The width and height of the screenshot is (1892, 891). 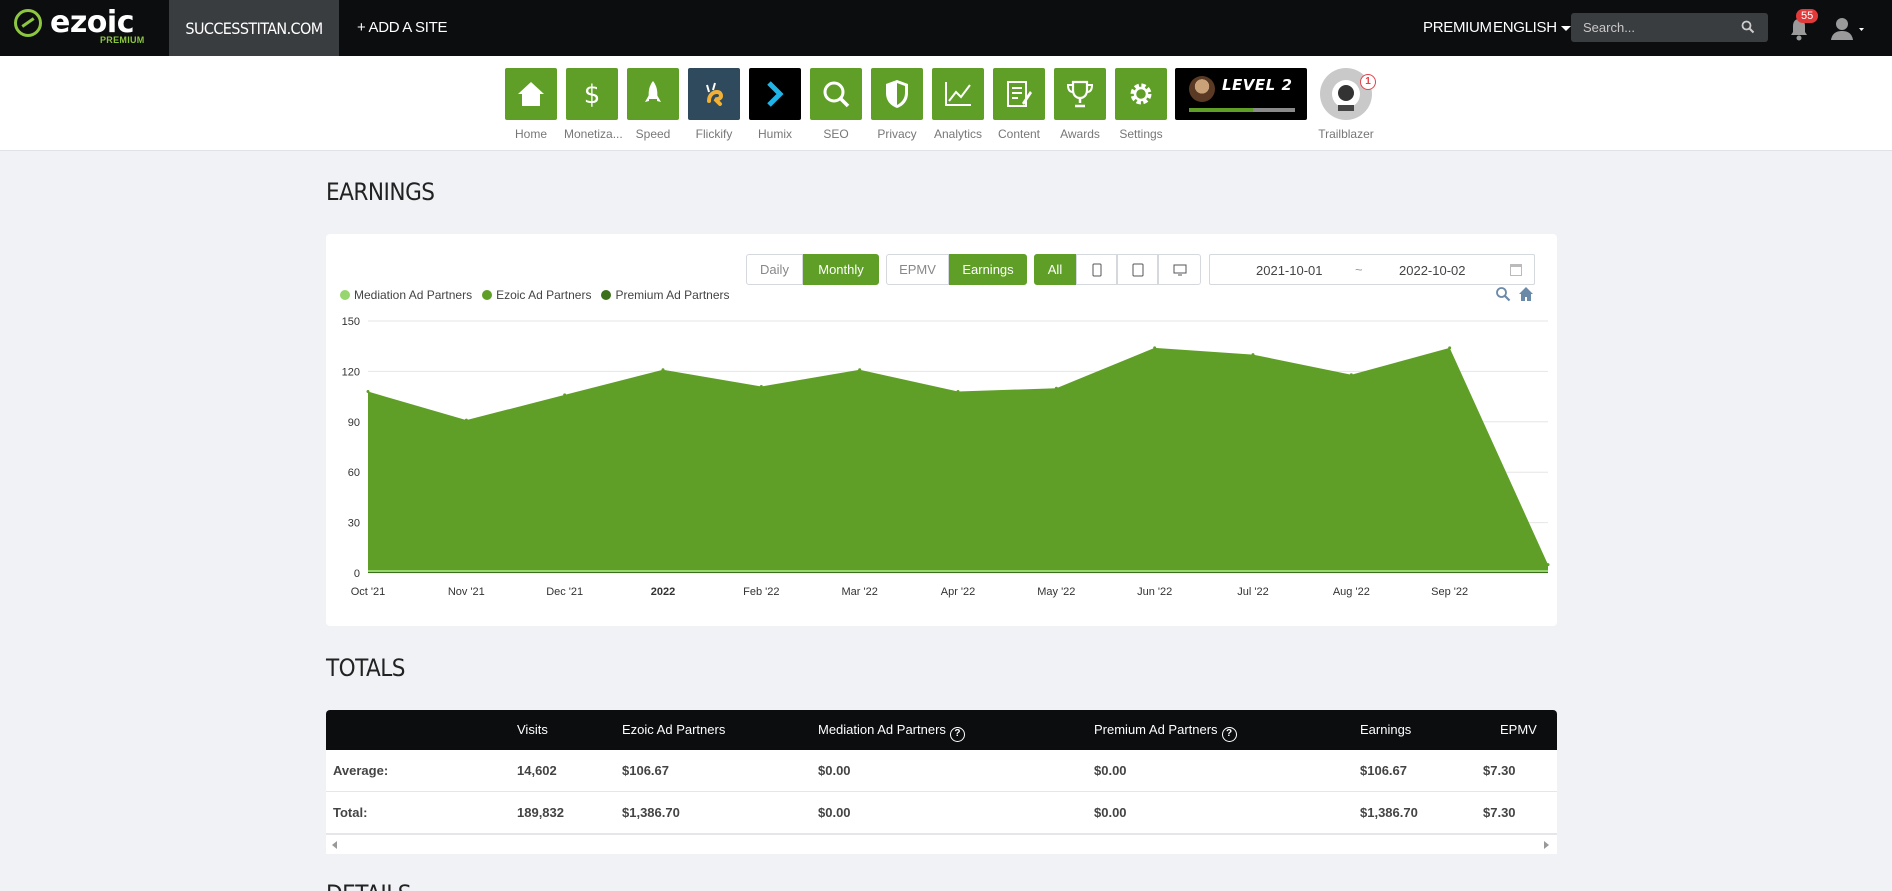 I want to click on nav-label: Content, so click(x=1019, y=134).